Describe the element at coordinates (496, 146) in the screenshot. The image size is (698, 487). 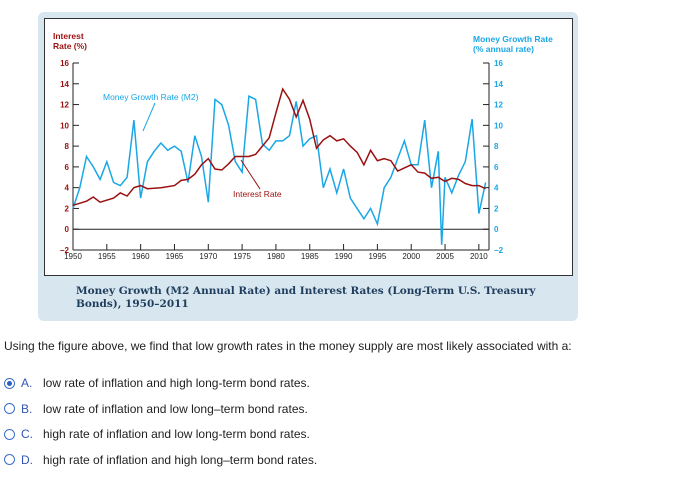
I see `right-tick-label: 8` at that location.